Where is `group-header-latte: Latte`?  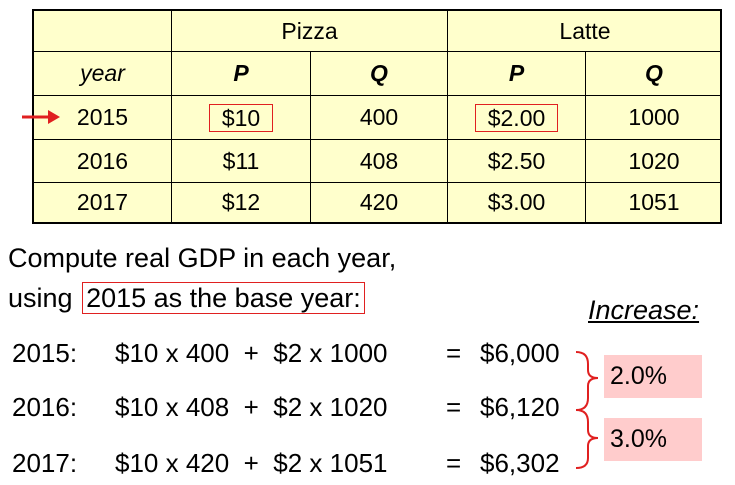 group-header-latte: Latte is located at coordinates (585, 30).